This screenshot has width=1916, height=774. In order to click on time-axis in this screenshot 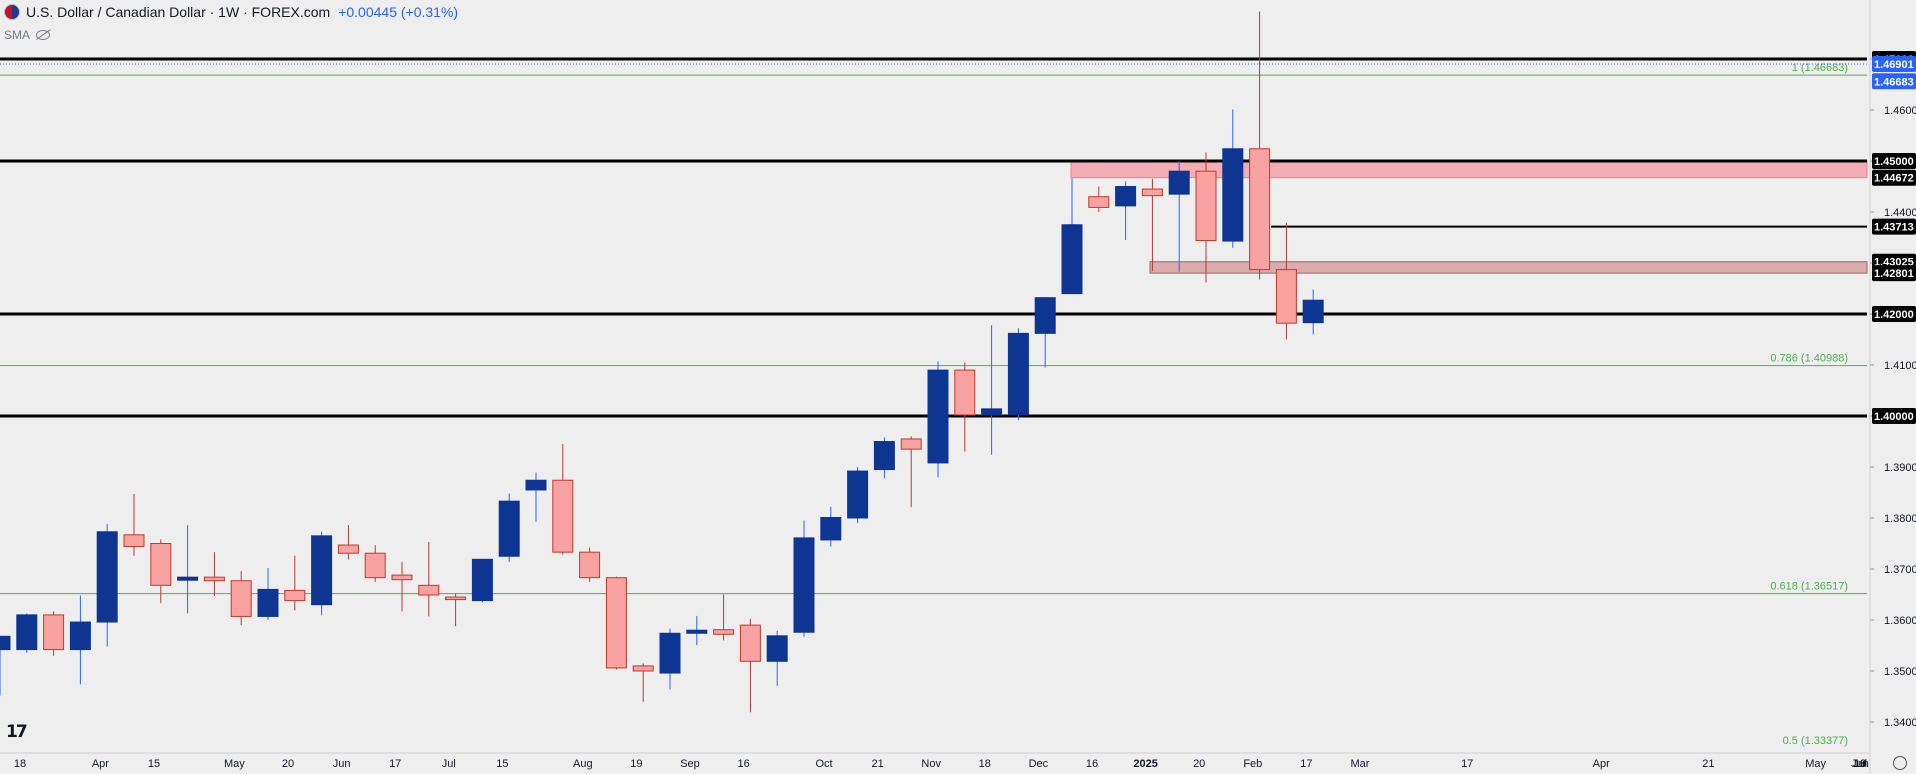, I will do `click(935, 763)`.